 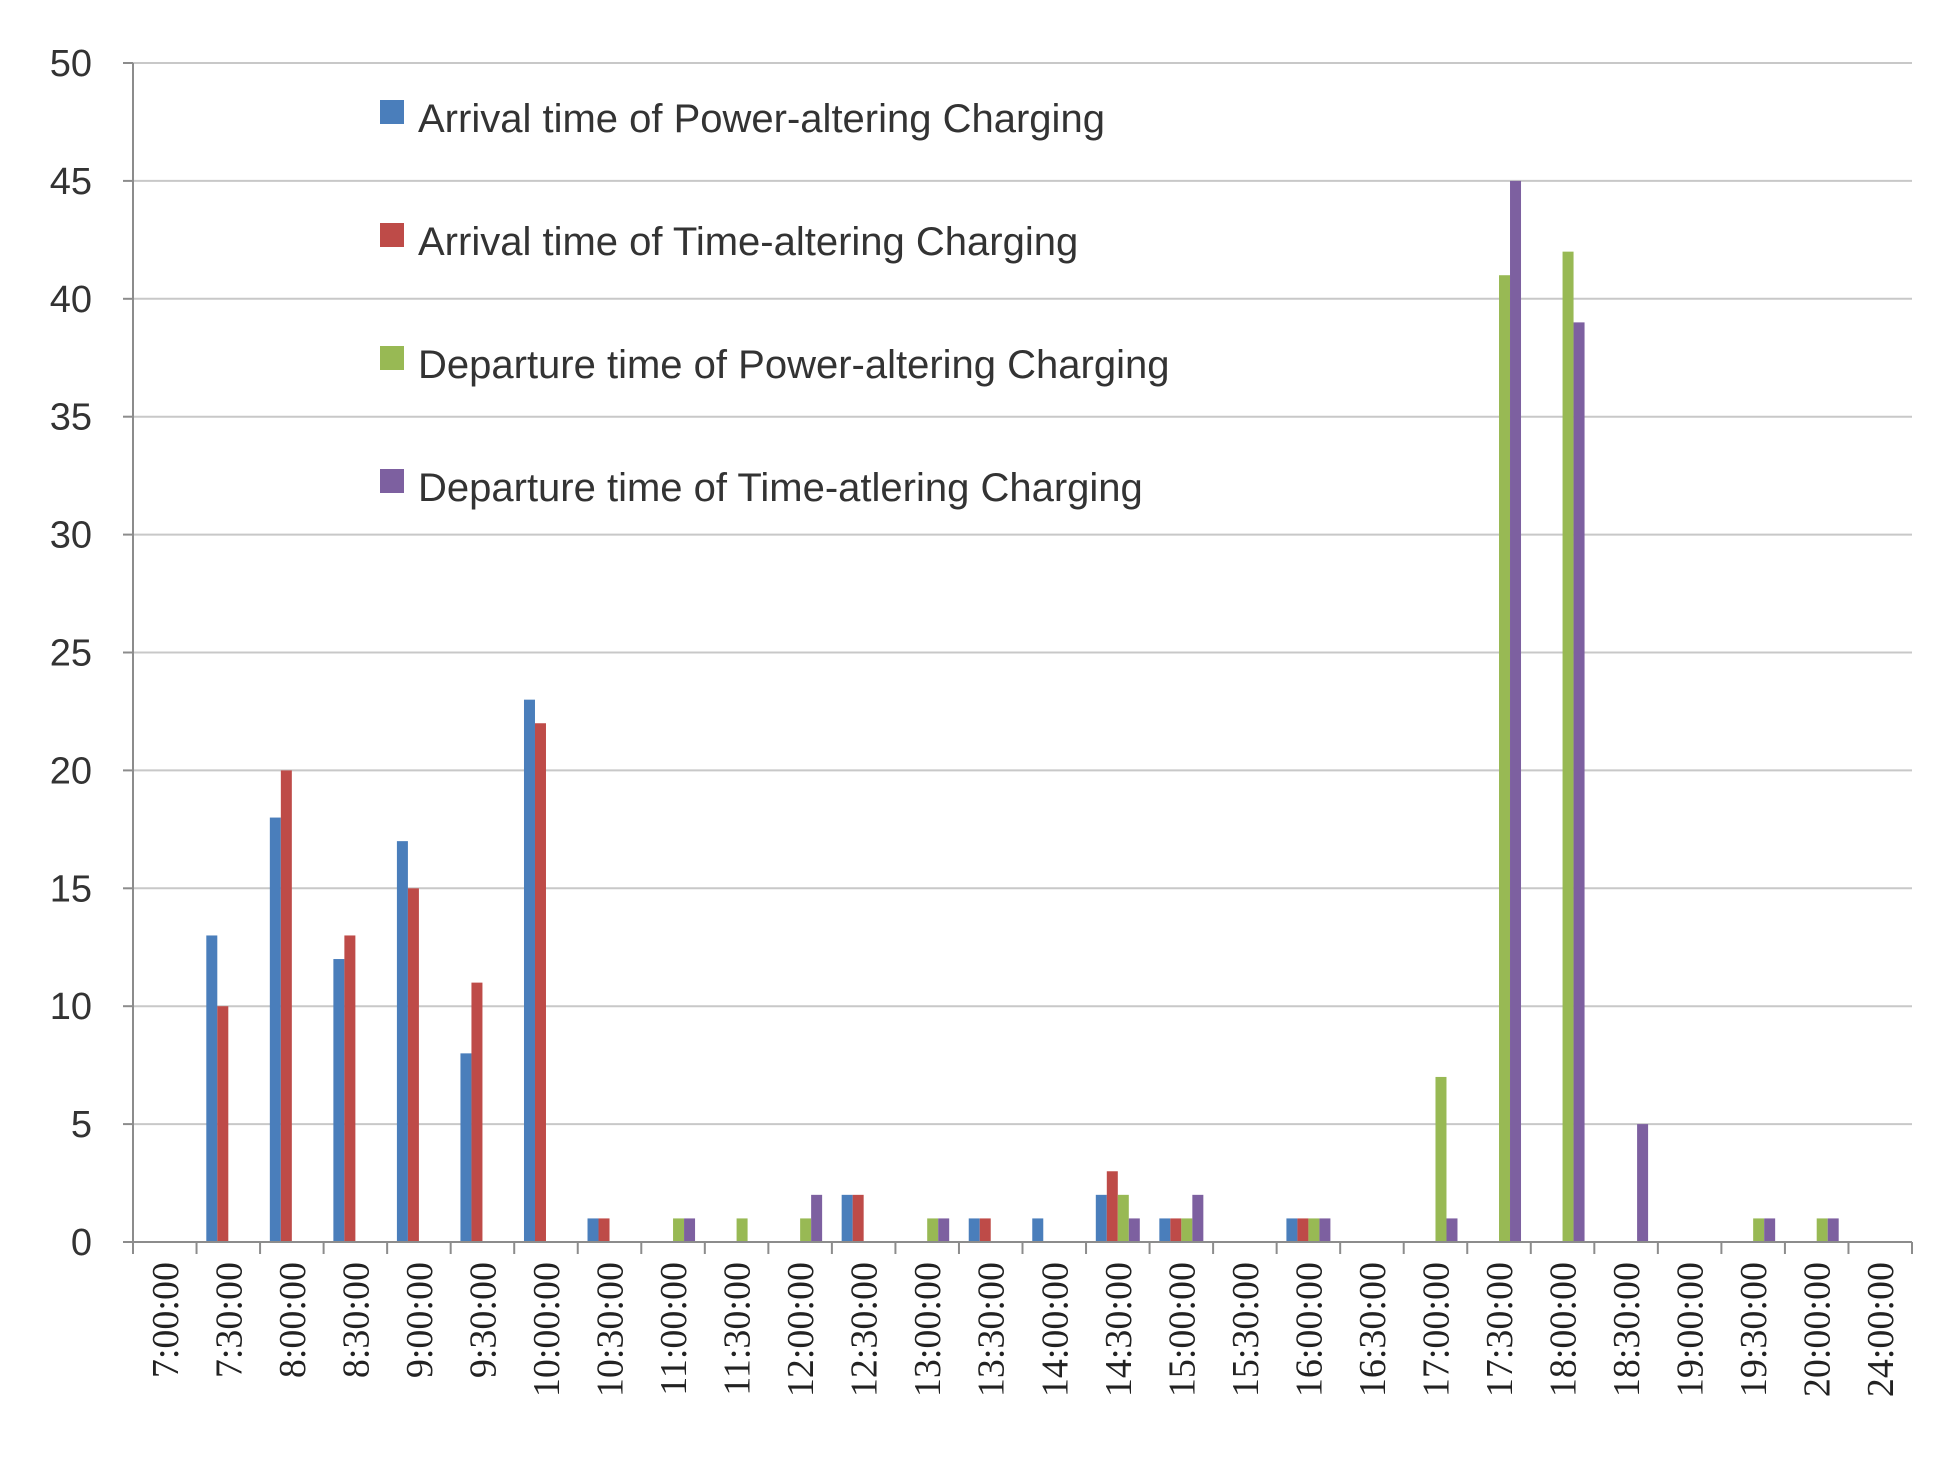 What do you see at coordinates (1373, 1329) in the screenshot?
I see `x-tick-label: 16:30:00` at bounding box center [1373, 1329].